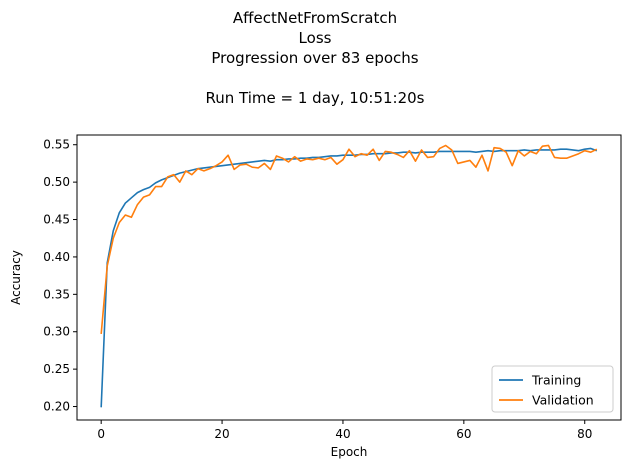 Image resolution: width=630 pixels, height=470 pixels. I want to click on y-tick: 0.40, so click(60, 257).